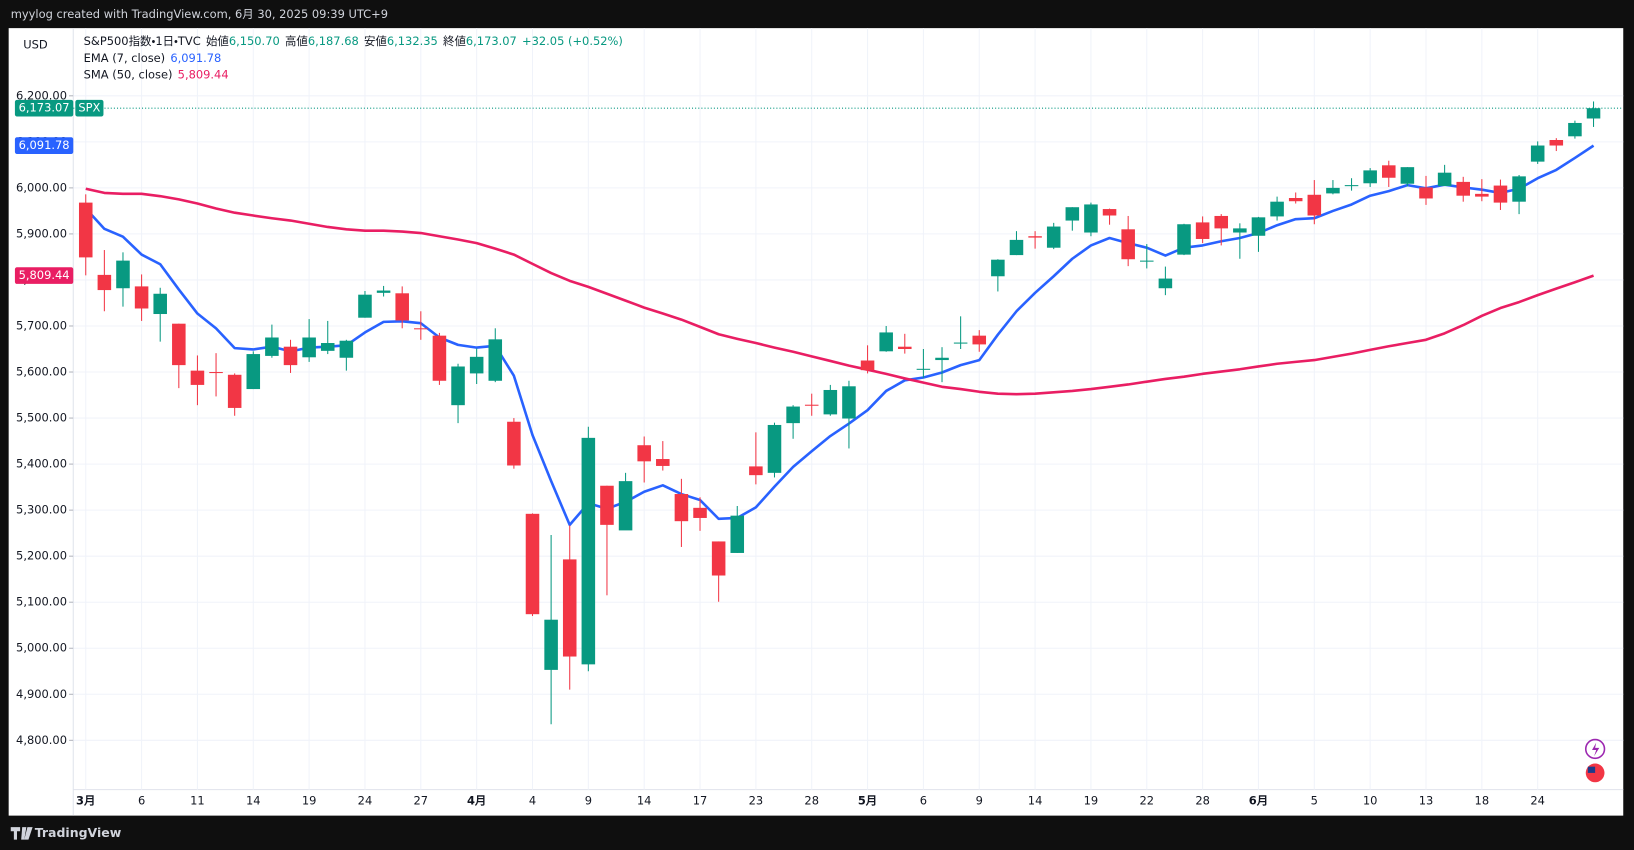  Describe the element at coordinates (41, 464) in the screenshot. I see `y-tick-label: 5,400.00` at that location.